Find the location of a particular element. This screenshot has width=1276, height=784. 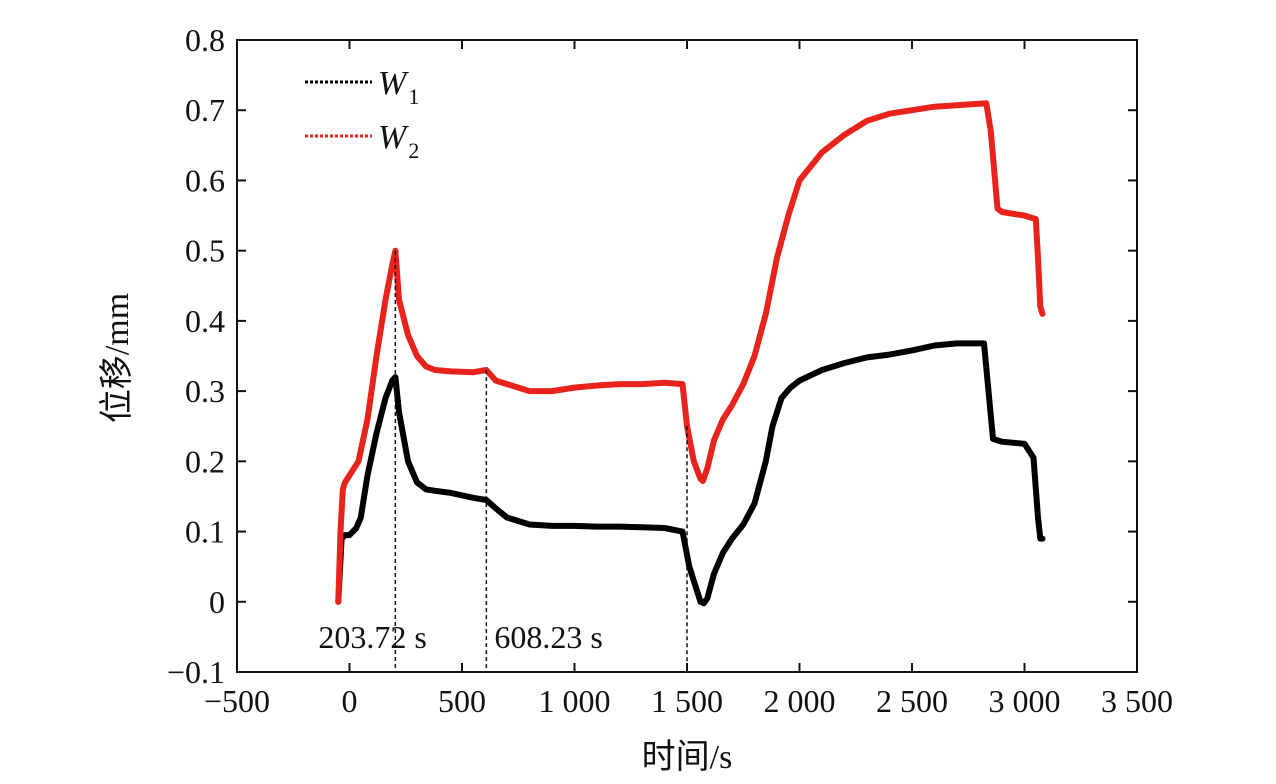

reference-lines-group is located at coordinates (541, 461).